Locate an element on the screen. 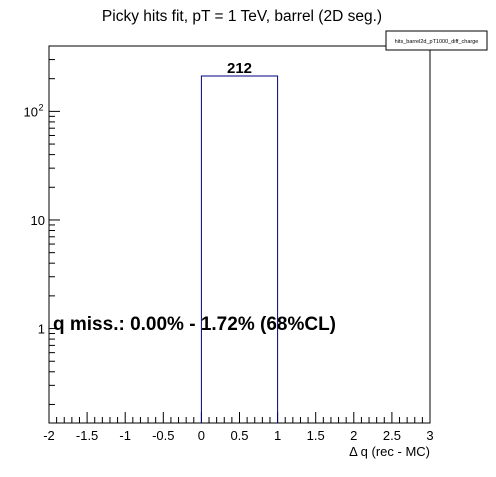 This screenshot has width=496, height=477. x-tick-label: 2 is located at coordinates (353, 435).